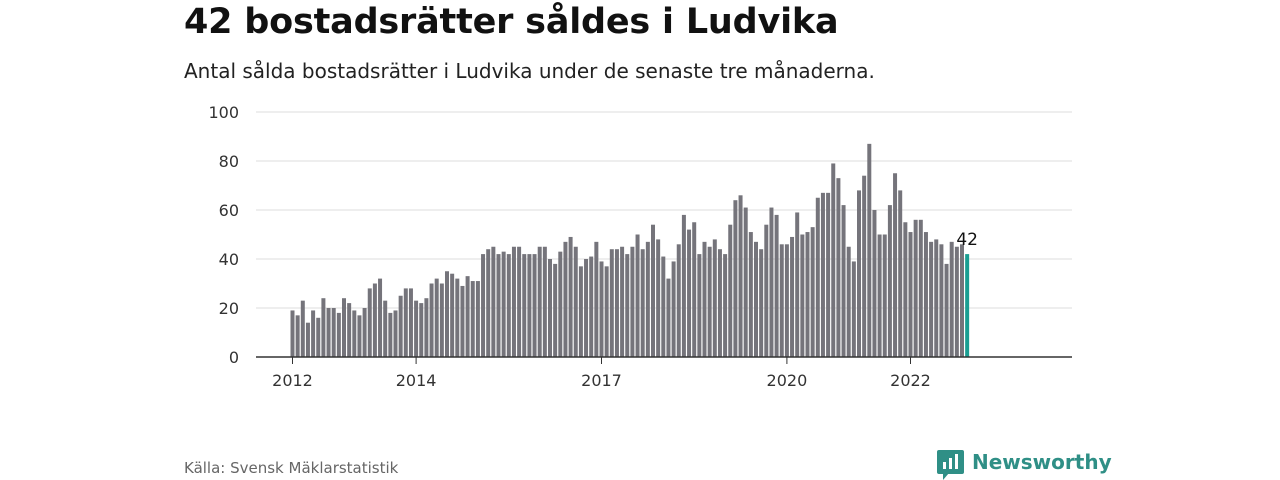  I want to click on y-tick-label: 40, so click(229, 259).